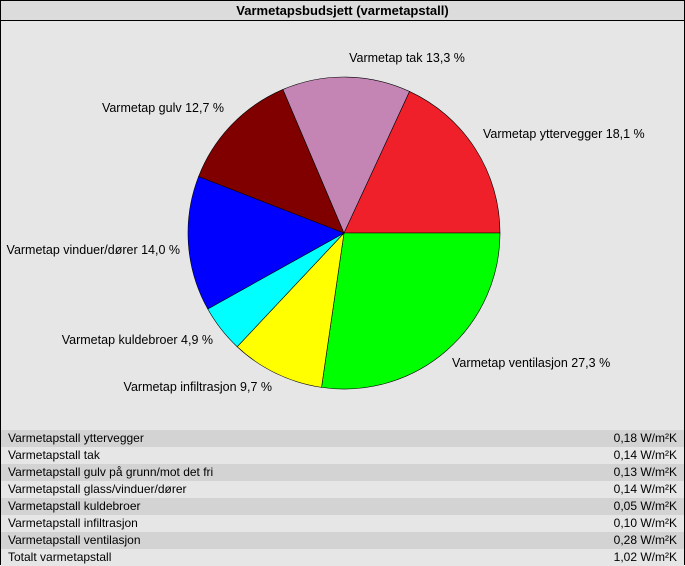 The width and height of the screenshot is (685, 566). I want to click on slice-label: Varmetap vinduer/dører 14,0 %, so click(93, 250).